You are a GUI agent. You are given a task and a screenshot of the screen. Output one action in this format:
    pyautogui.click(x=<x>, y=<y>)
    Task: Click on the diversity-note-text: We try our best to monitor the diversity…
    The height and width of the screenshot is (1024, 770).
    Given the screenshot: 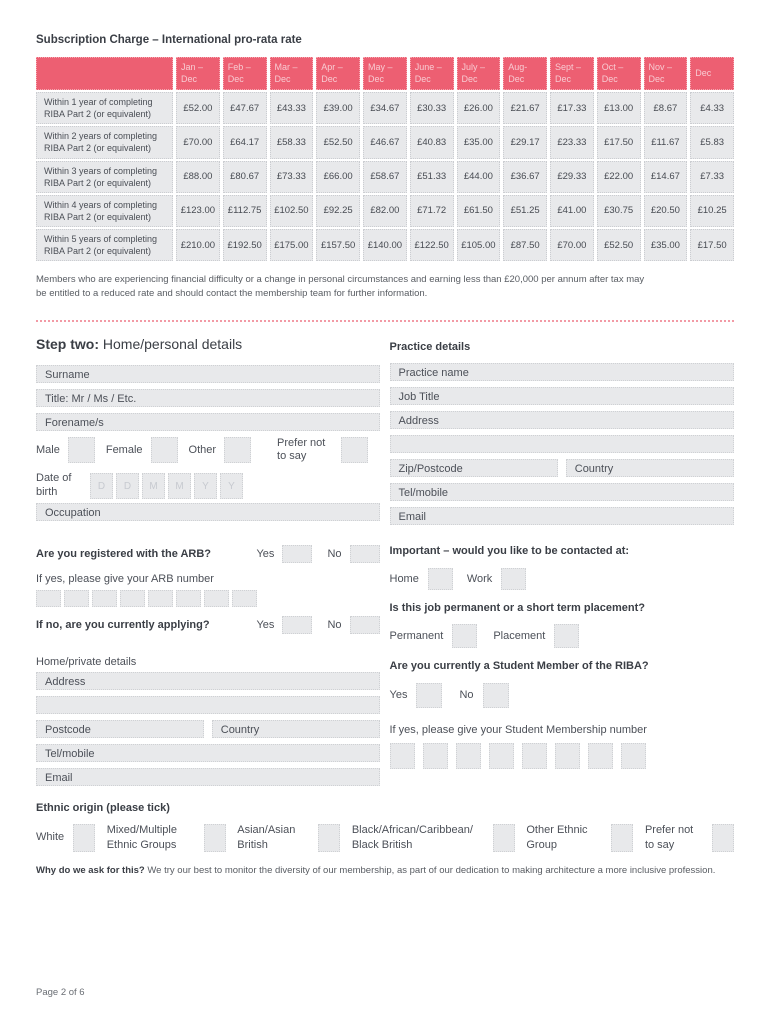 What is the action you would take?
    pyautogui.click(x=430, y=870)
    